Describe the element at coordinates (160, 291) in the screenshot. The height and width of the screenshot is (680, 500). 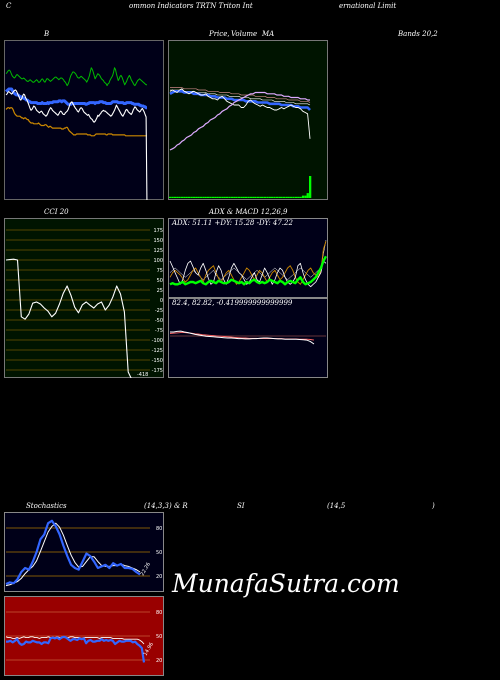
I see `cci-tick-label: 25` at that location.